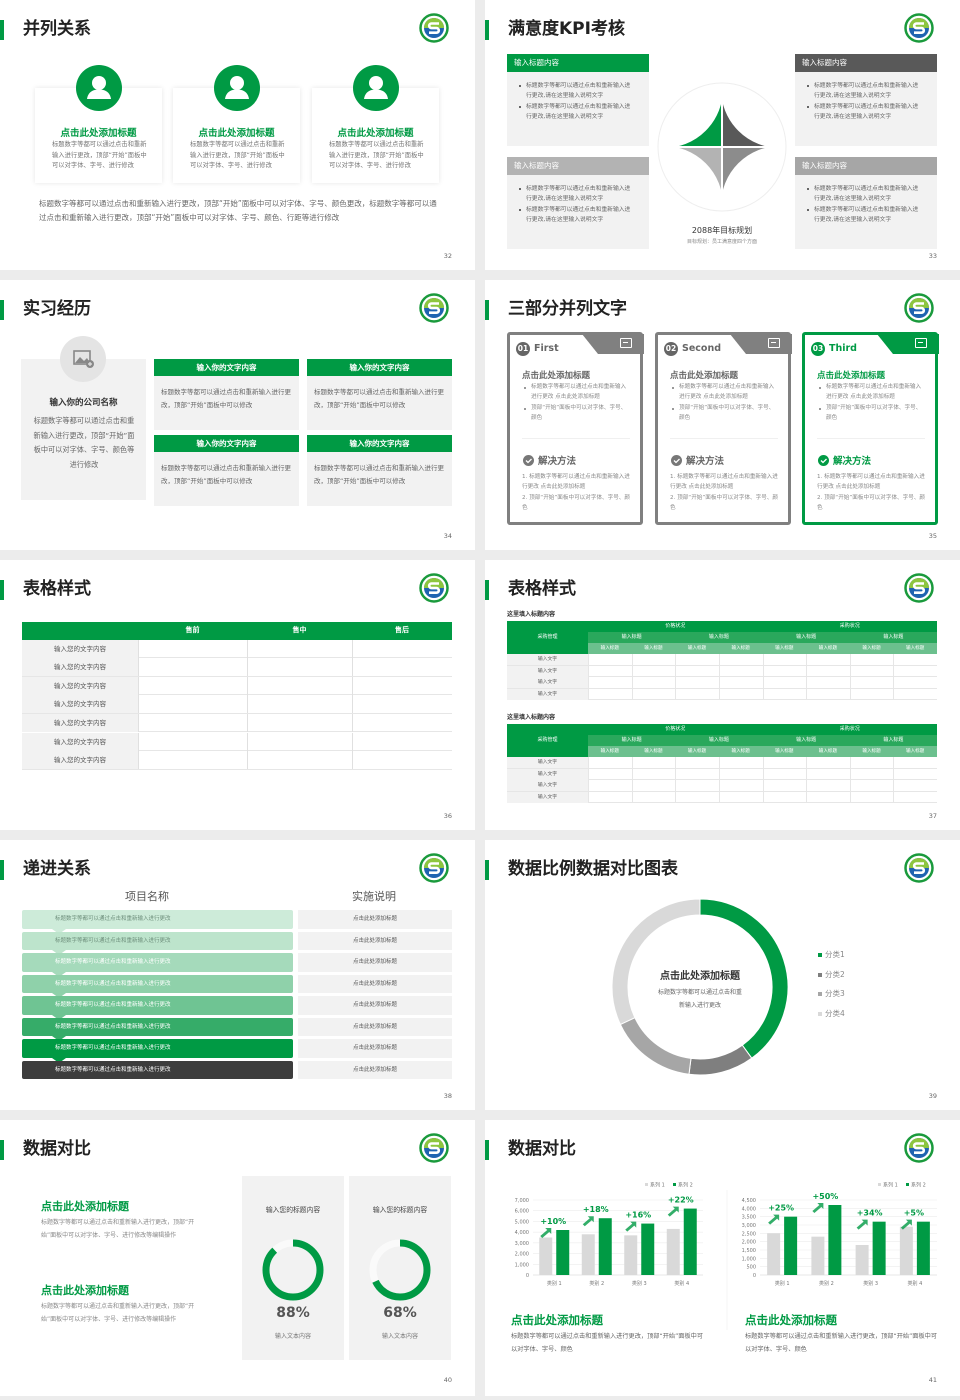 This screenshot has width=960, height=1400. Describe the element at coordinates (542, 589) in the screenshot. I see `slide-title: 表格样式` at that location.